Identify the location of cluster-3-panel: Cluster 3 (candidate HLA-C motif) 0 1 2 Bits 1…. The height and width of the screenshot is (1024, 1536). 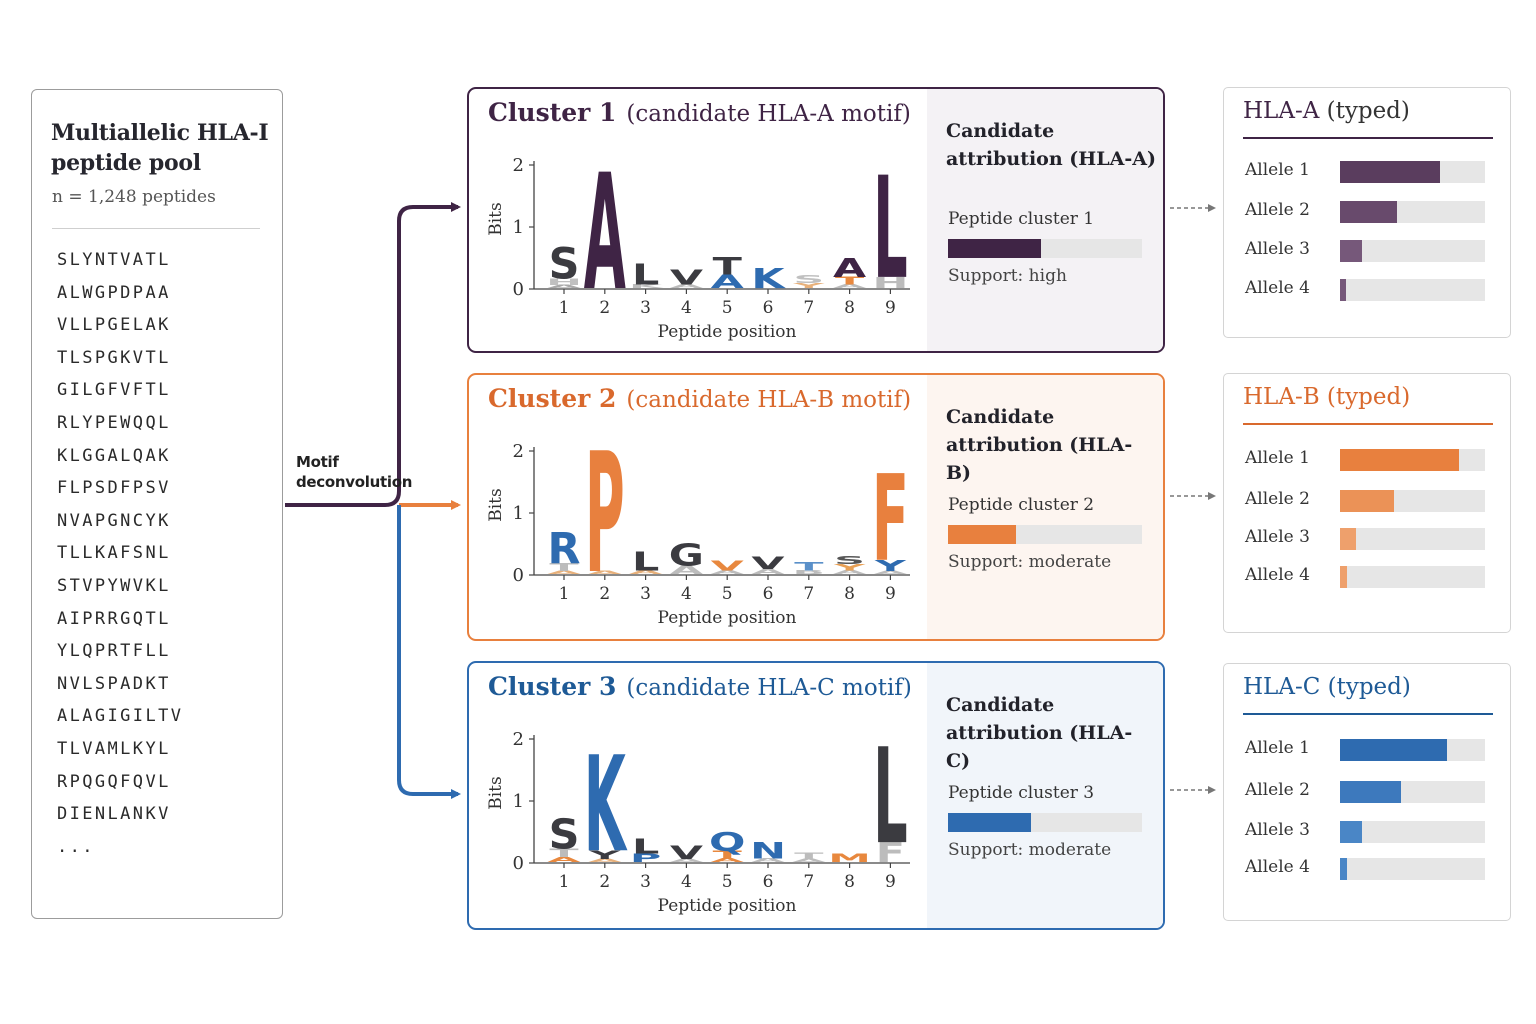
(816, 795).